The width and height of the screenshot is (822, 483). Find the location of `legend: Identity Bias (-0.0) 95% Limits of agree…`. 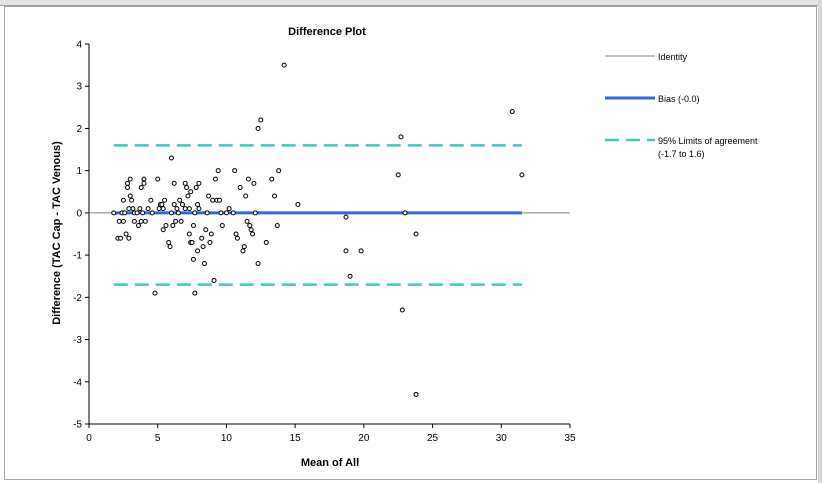

legend: Identity Bias (-0.0) 95% Limits of agree… is located at coordinates (681, 105).